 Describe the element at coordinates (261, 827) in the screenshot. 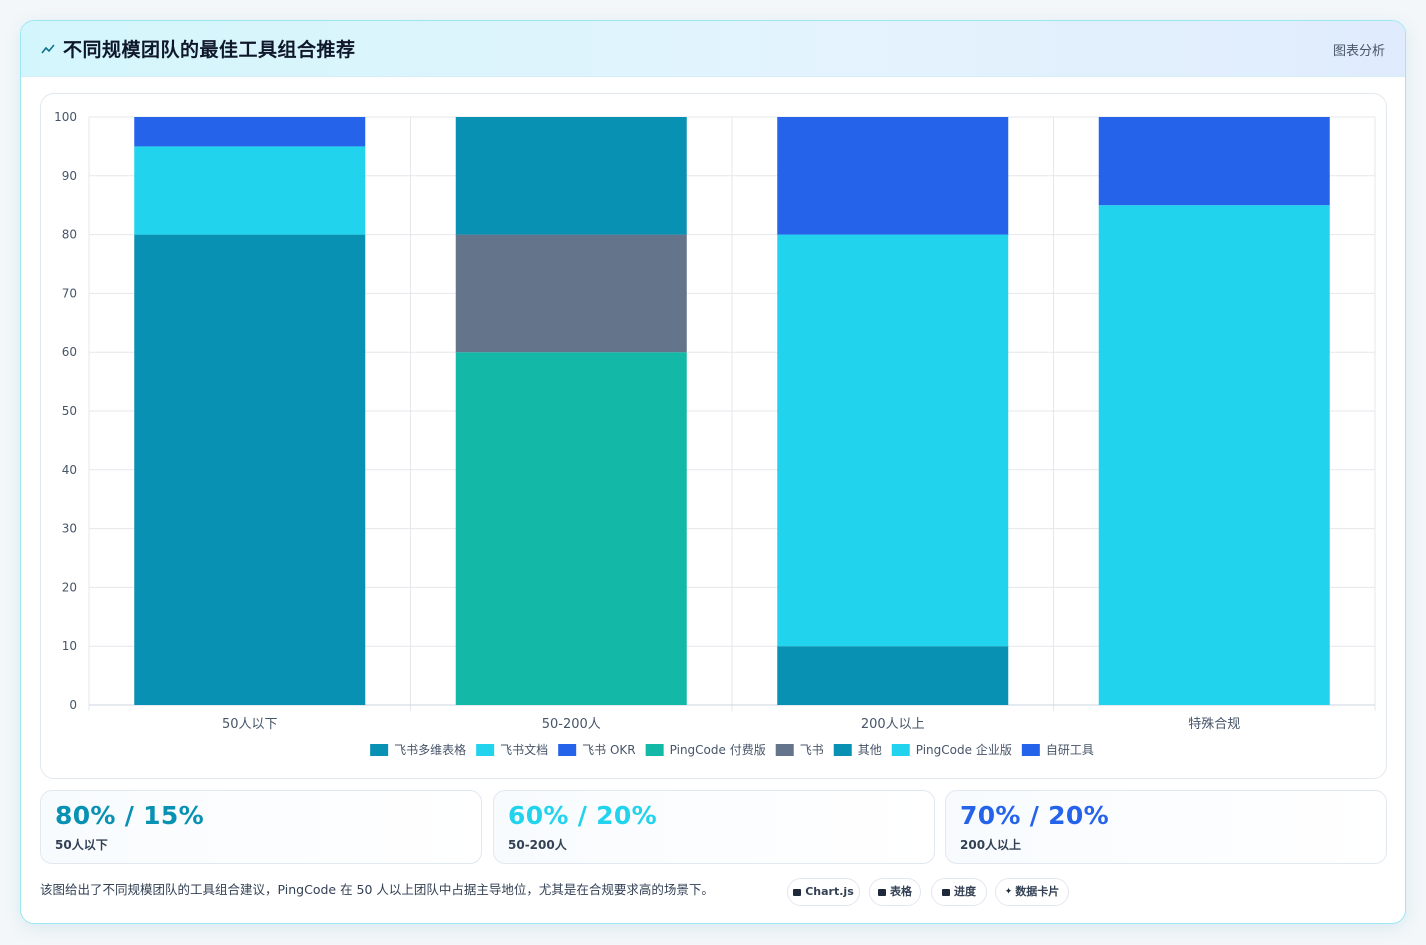

I see `stat-card-small-team: 80% / 15% 50人以下` at that location.